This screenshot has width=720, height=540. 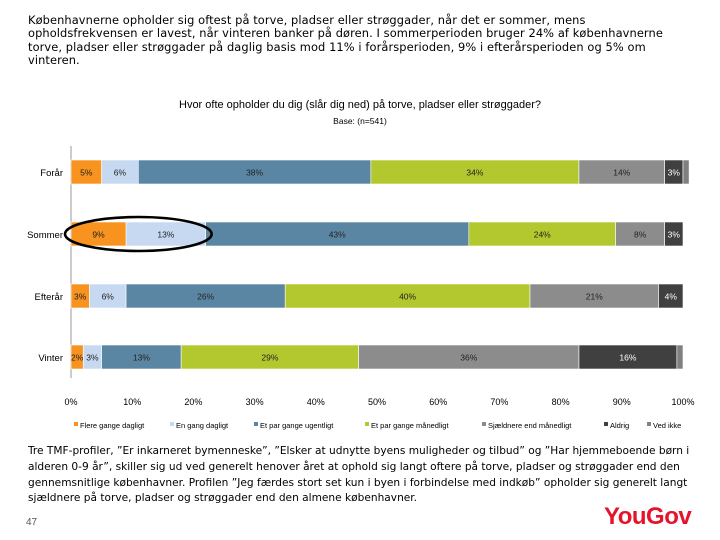 What do you see at coordinates (648, 516) in the screenshot?
I see `yougov-logo: YouGov` at bounding box center [648, 516].